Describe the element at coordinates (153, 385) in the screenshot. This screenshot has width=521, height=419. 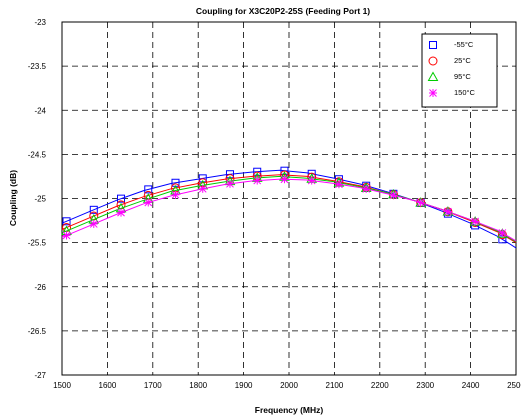
I see `x-tick-label: 1700` at that location.